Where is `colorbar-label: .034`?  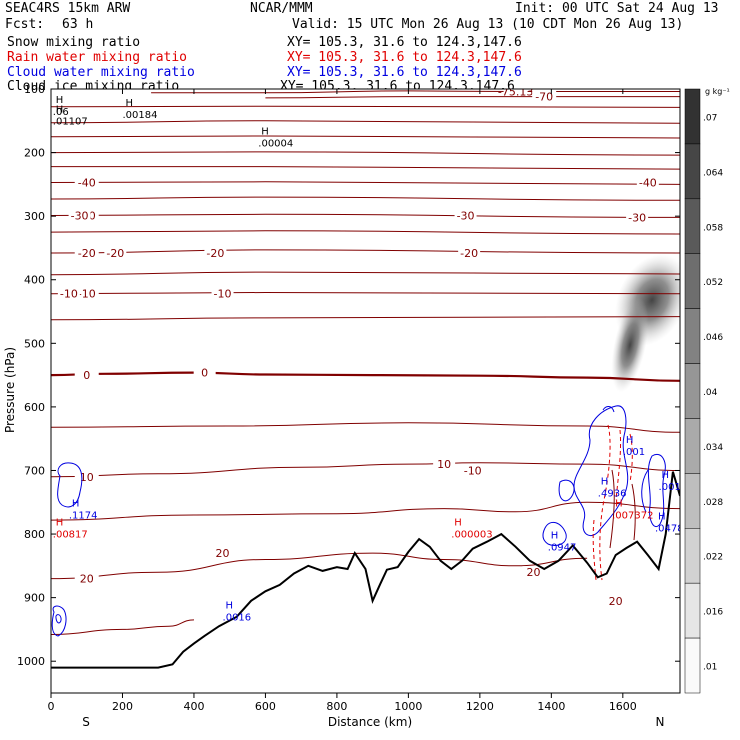 colorbar-label: .034 is located at coordinates (713, 448).